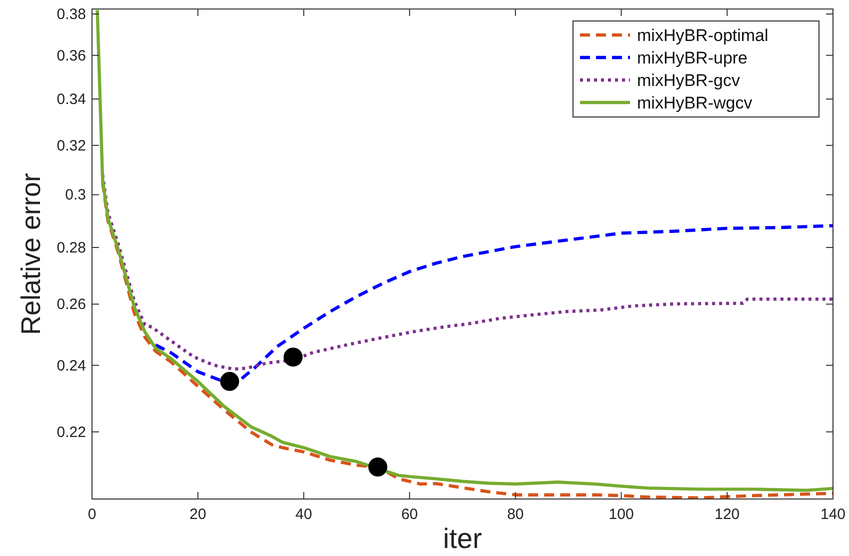 Image resolution: width=849 pixels, height=556 pixels. Describe the element at coordinates (621, 514) in the screenshot. I see `x-tick-label: 100` at that location.